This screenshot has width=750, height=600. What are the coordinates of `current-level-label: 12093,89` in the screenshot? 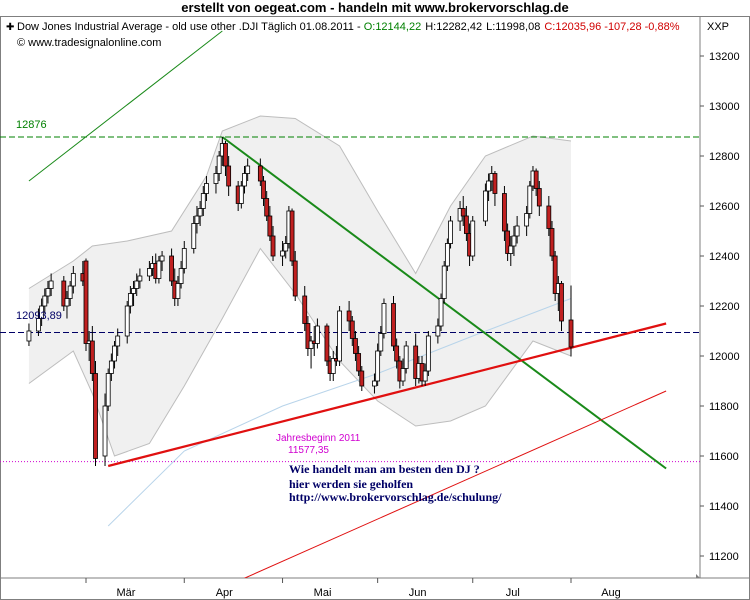 It's located at (39, 316).